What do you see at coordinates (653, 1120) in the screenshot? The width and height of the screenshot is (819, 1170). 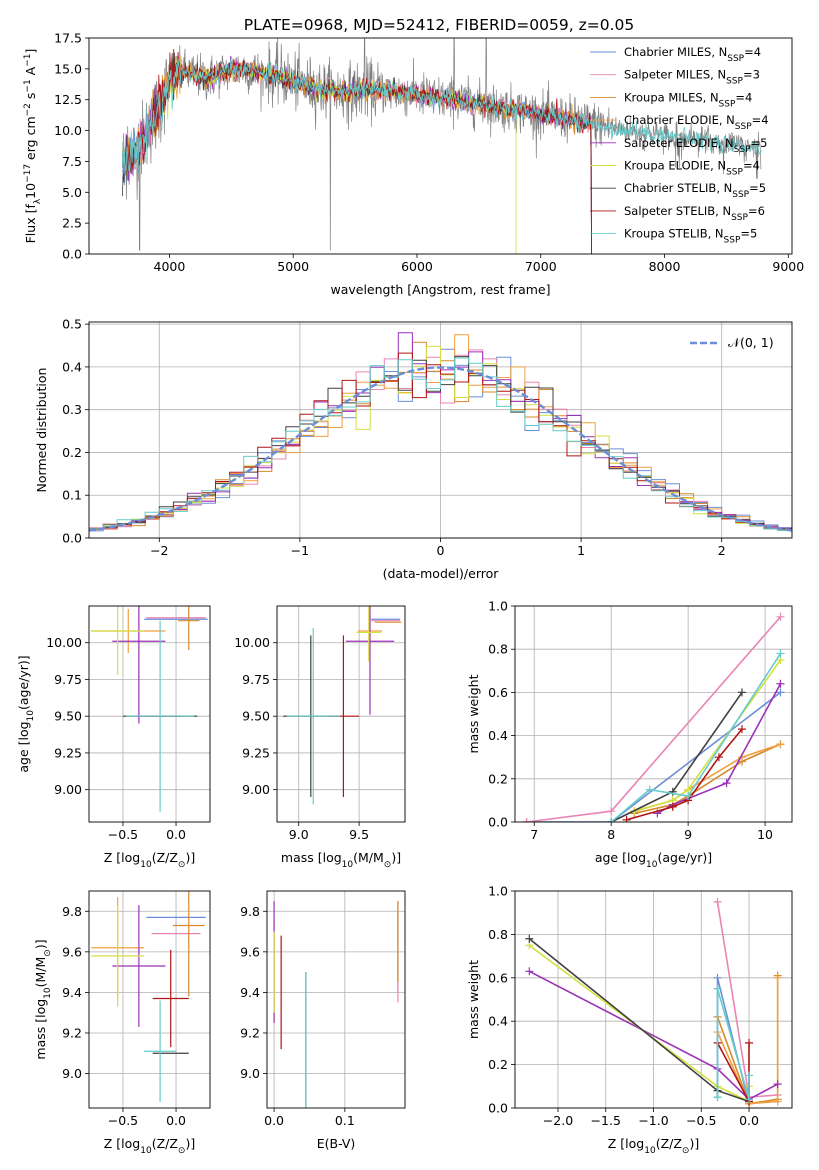 I see `x-tick-label: −1.0` at bounding box center [653, 1120].